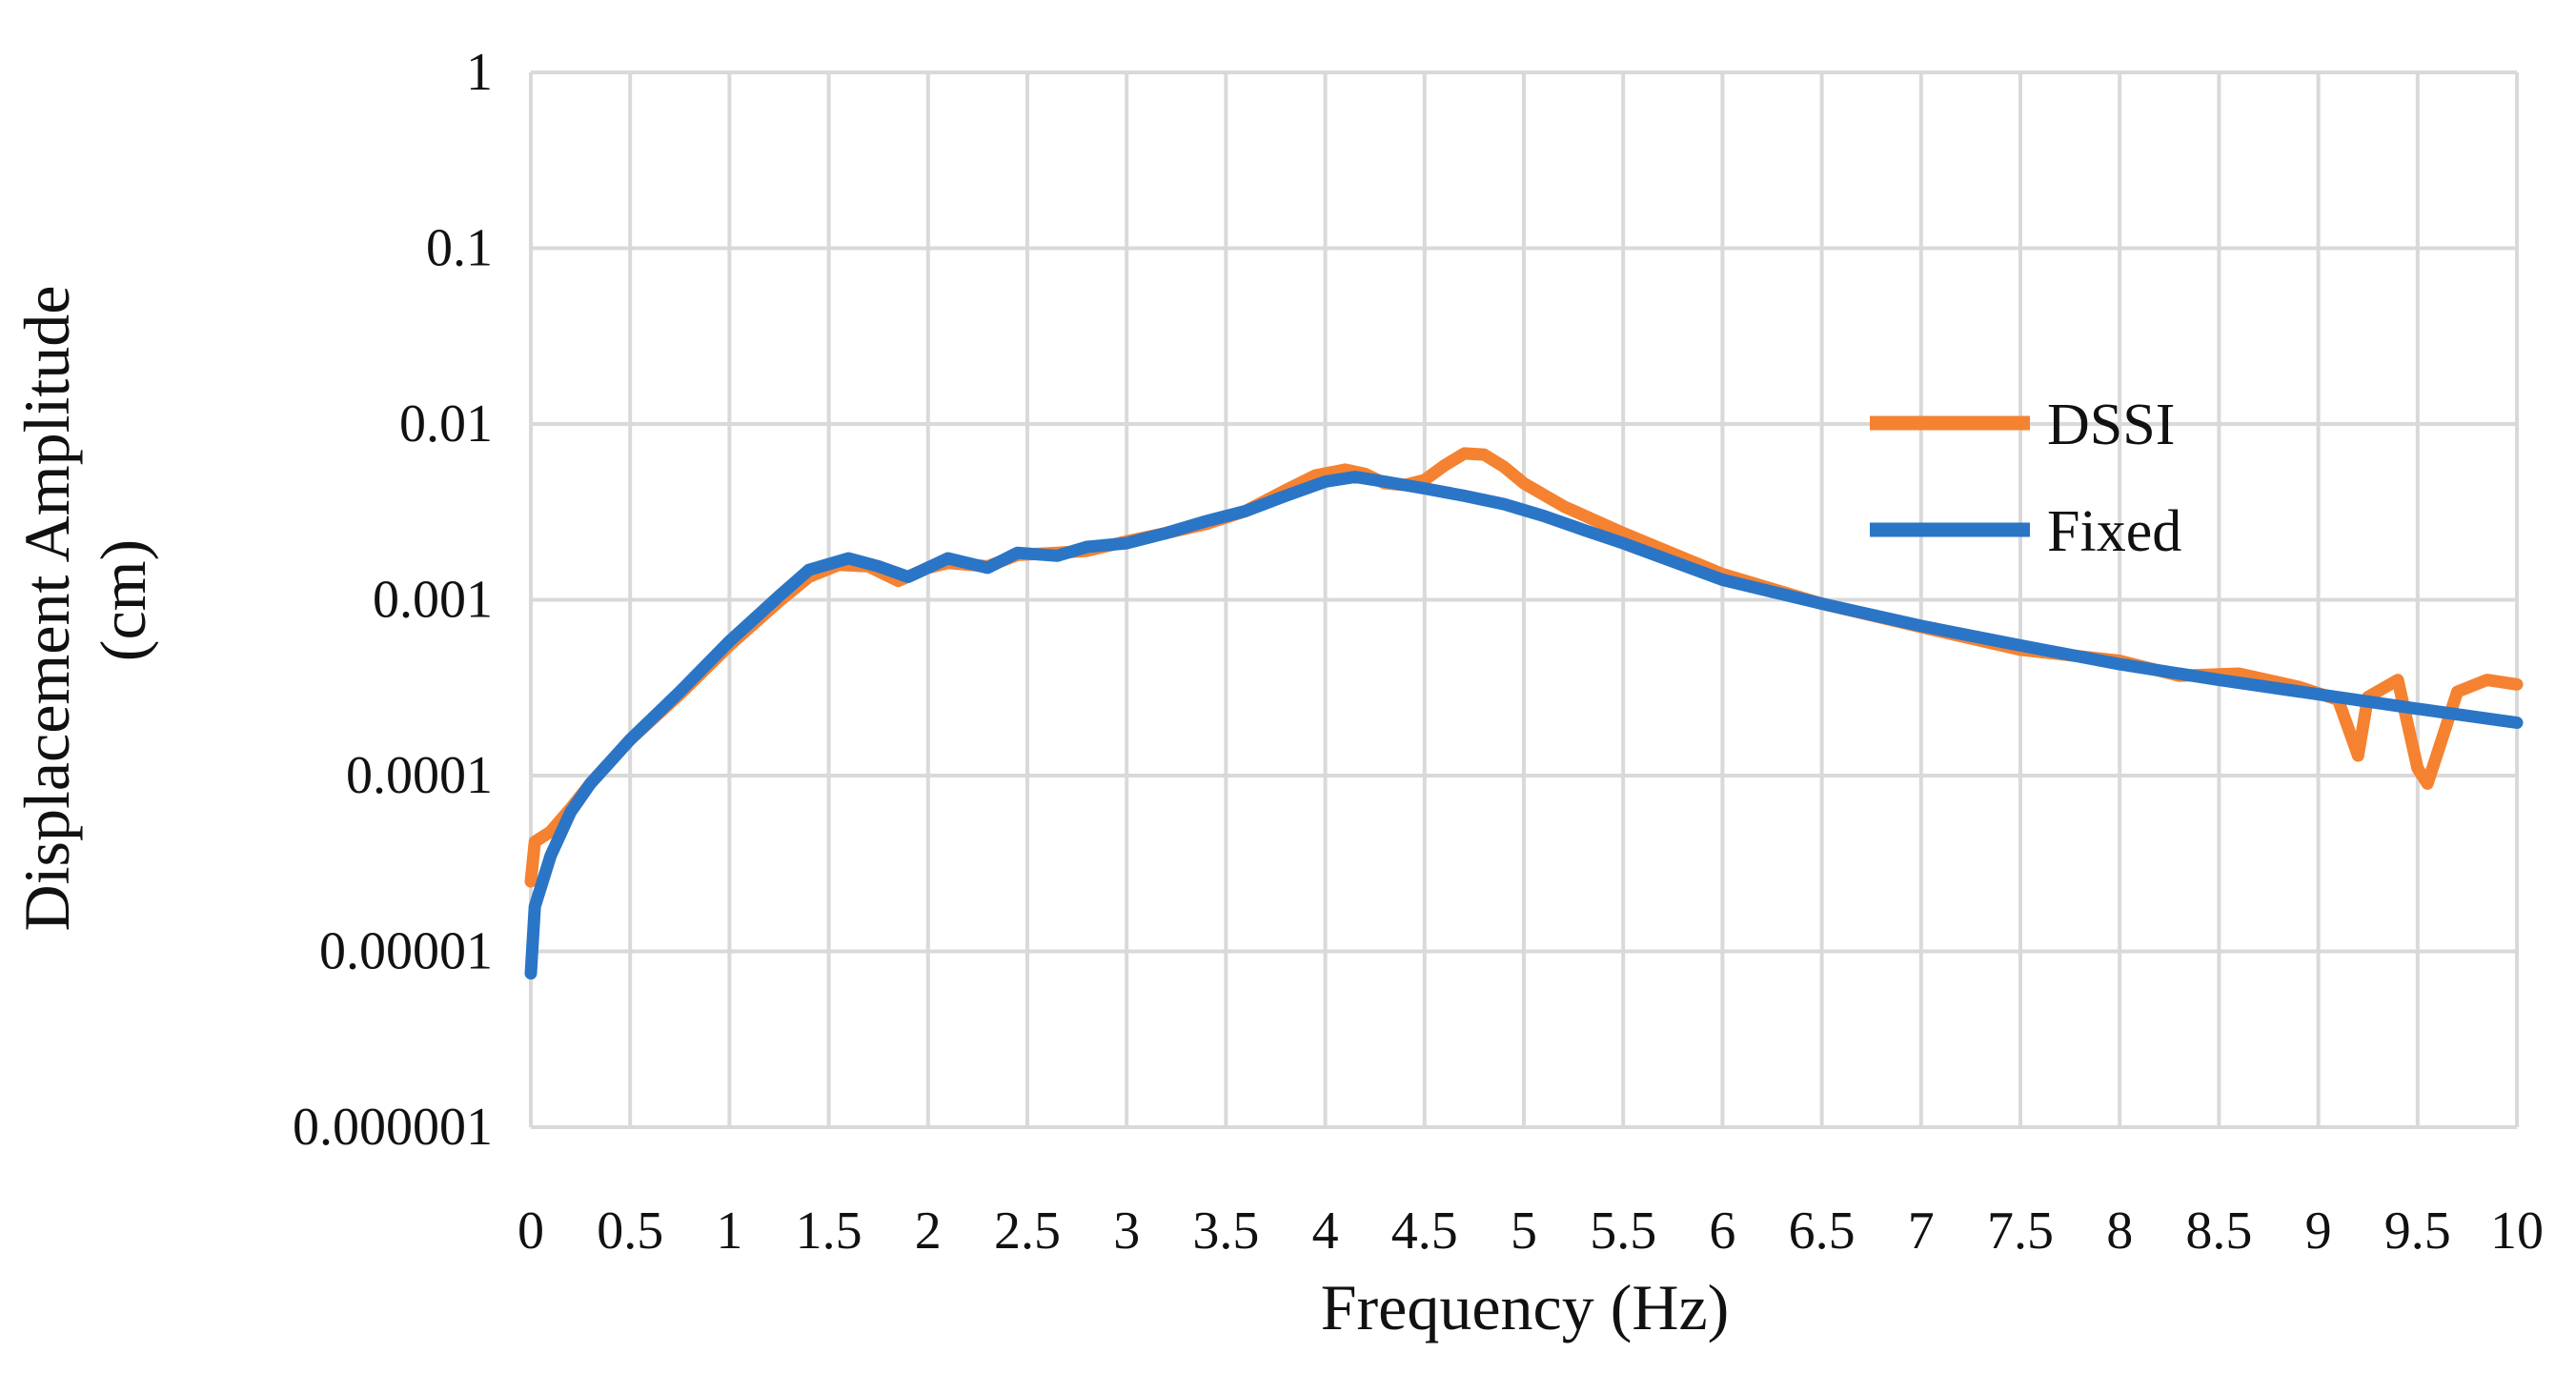 The width and height of the screenshot is (2576, 1373). I want to click on x-tick-label: 1, so click(729, 1231).